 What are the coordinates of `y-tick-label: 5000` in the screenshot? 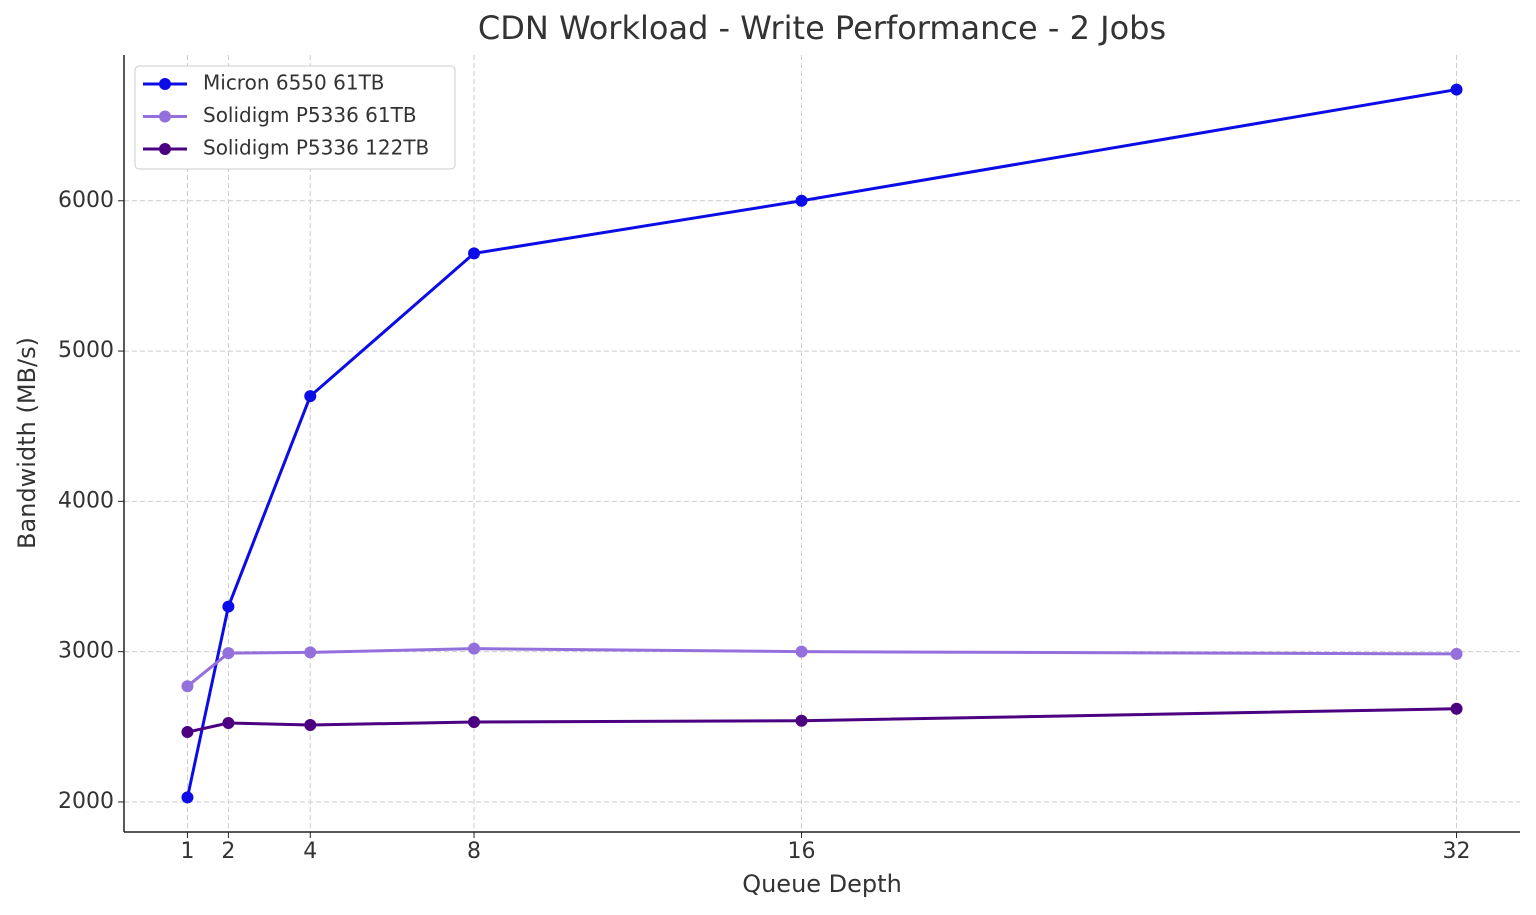 It's located at (86, 350).